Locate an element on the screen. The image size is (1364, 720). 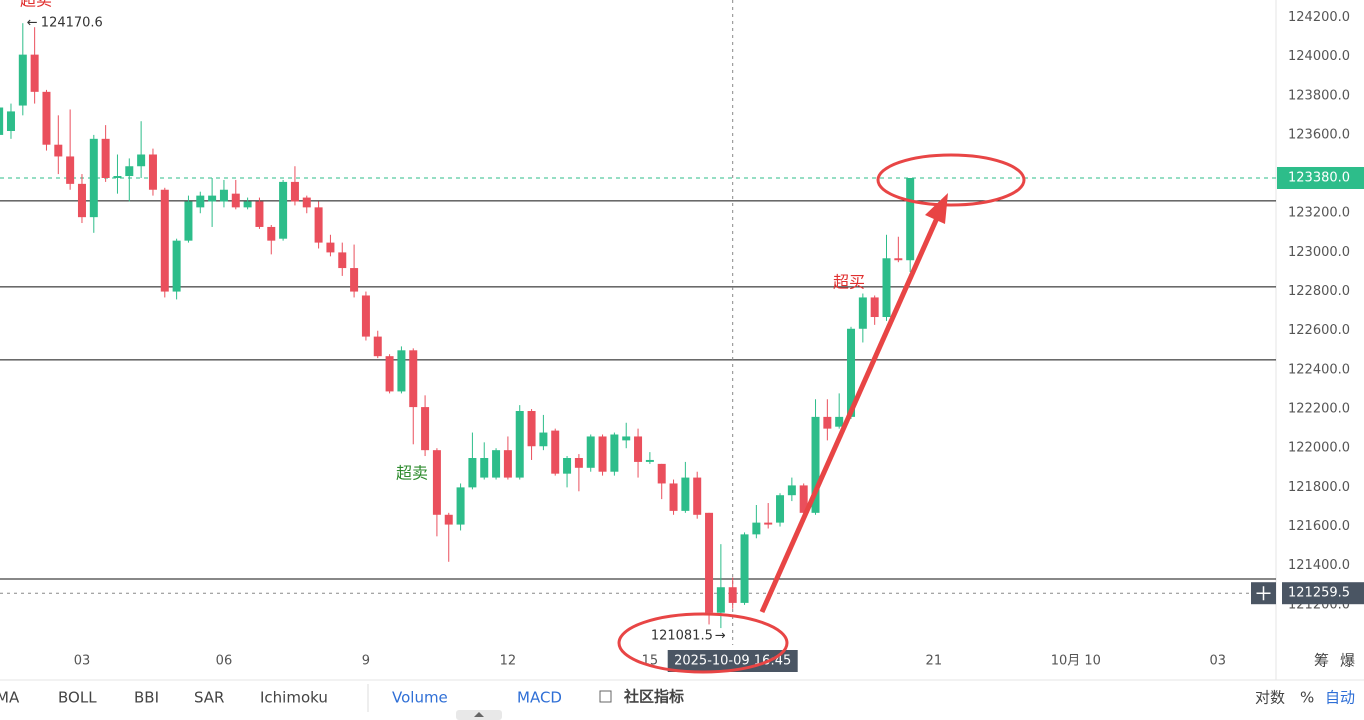
y-tick-label: 124200.0 is located at coordinates (1319, 17).